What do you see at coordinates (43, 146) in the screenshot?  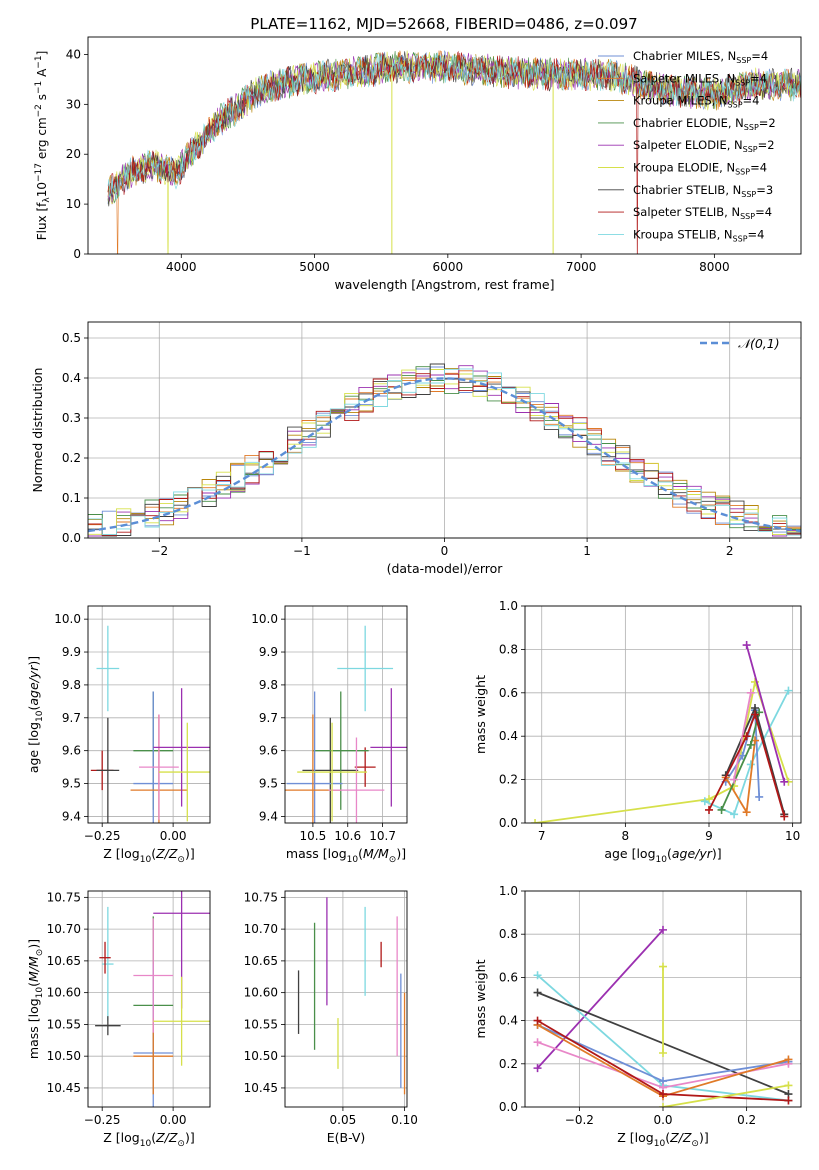 I see `y-axis-label: Flux [fλ10−17 erg cm−2 s−1 A−1]` at bounding box center [43, 146].